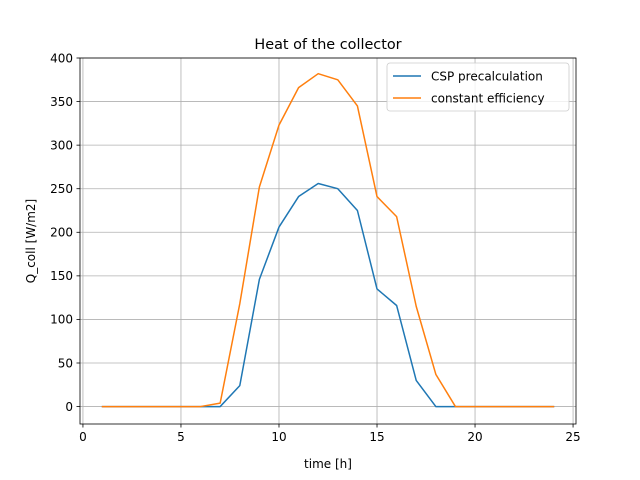 This screenshot has width=640, height=480. Describe the element at coordinates (83, 437) in the screenshot. I see `x-tick-label: 0` at that location.